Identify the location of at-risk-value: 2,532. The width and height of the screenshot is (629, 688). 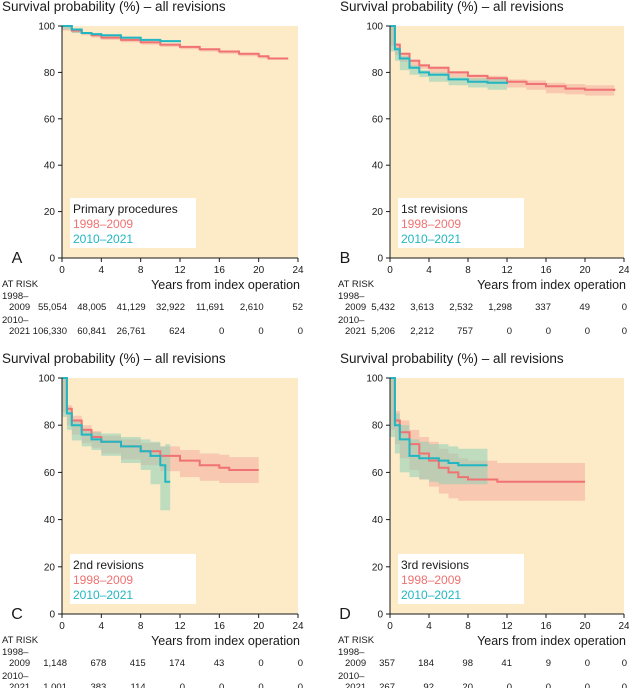
(461, 307).